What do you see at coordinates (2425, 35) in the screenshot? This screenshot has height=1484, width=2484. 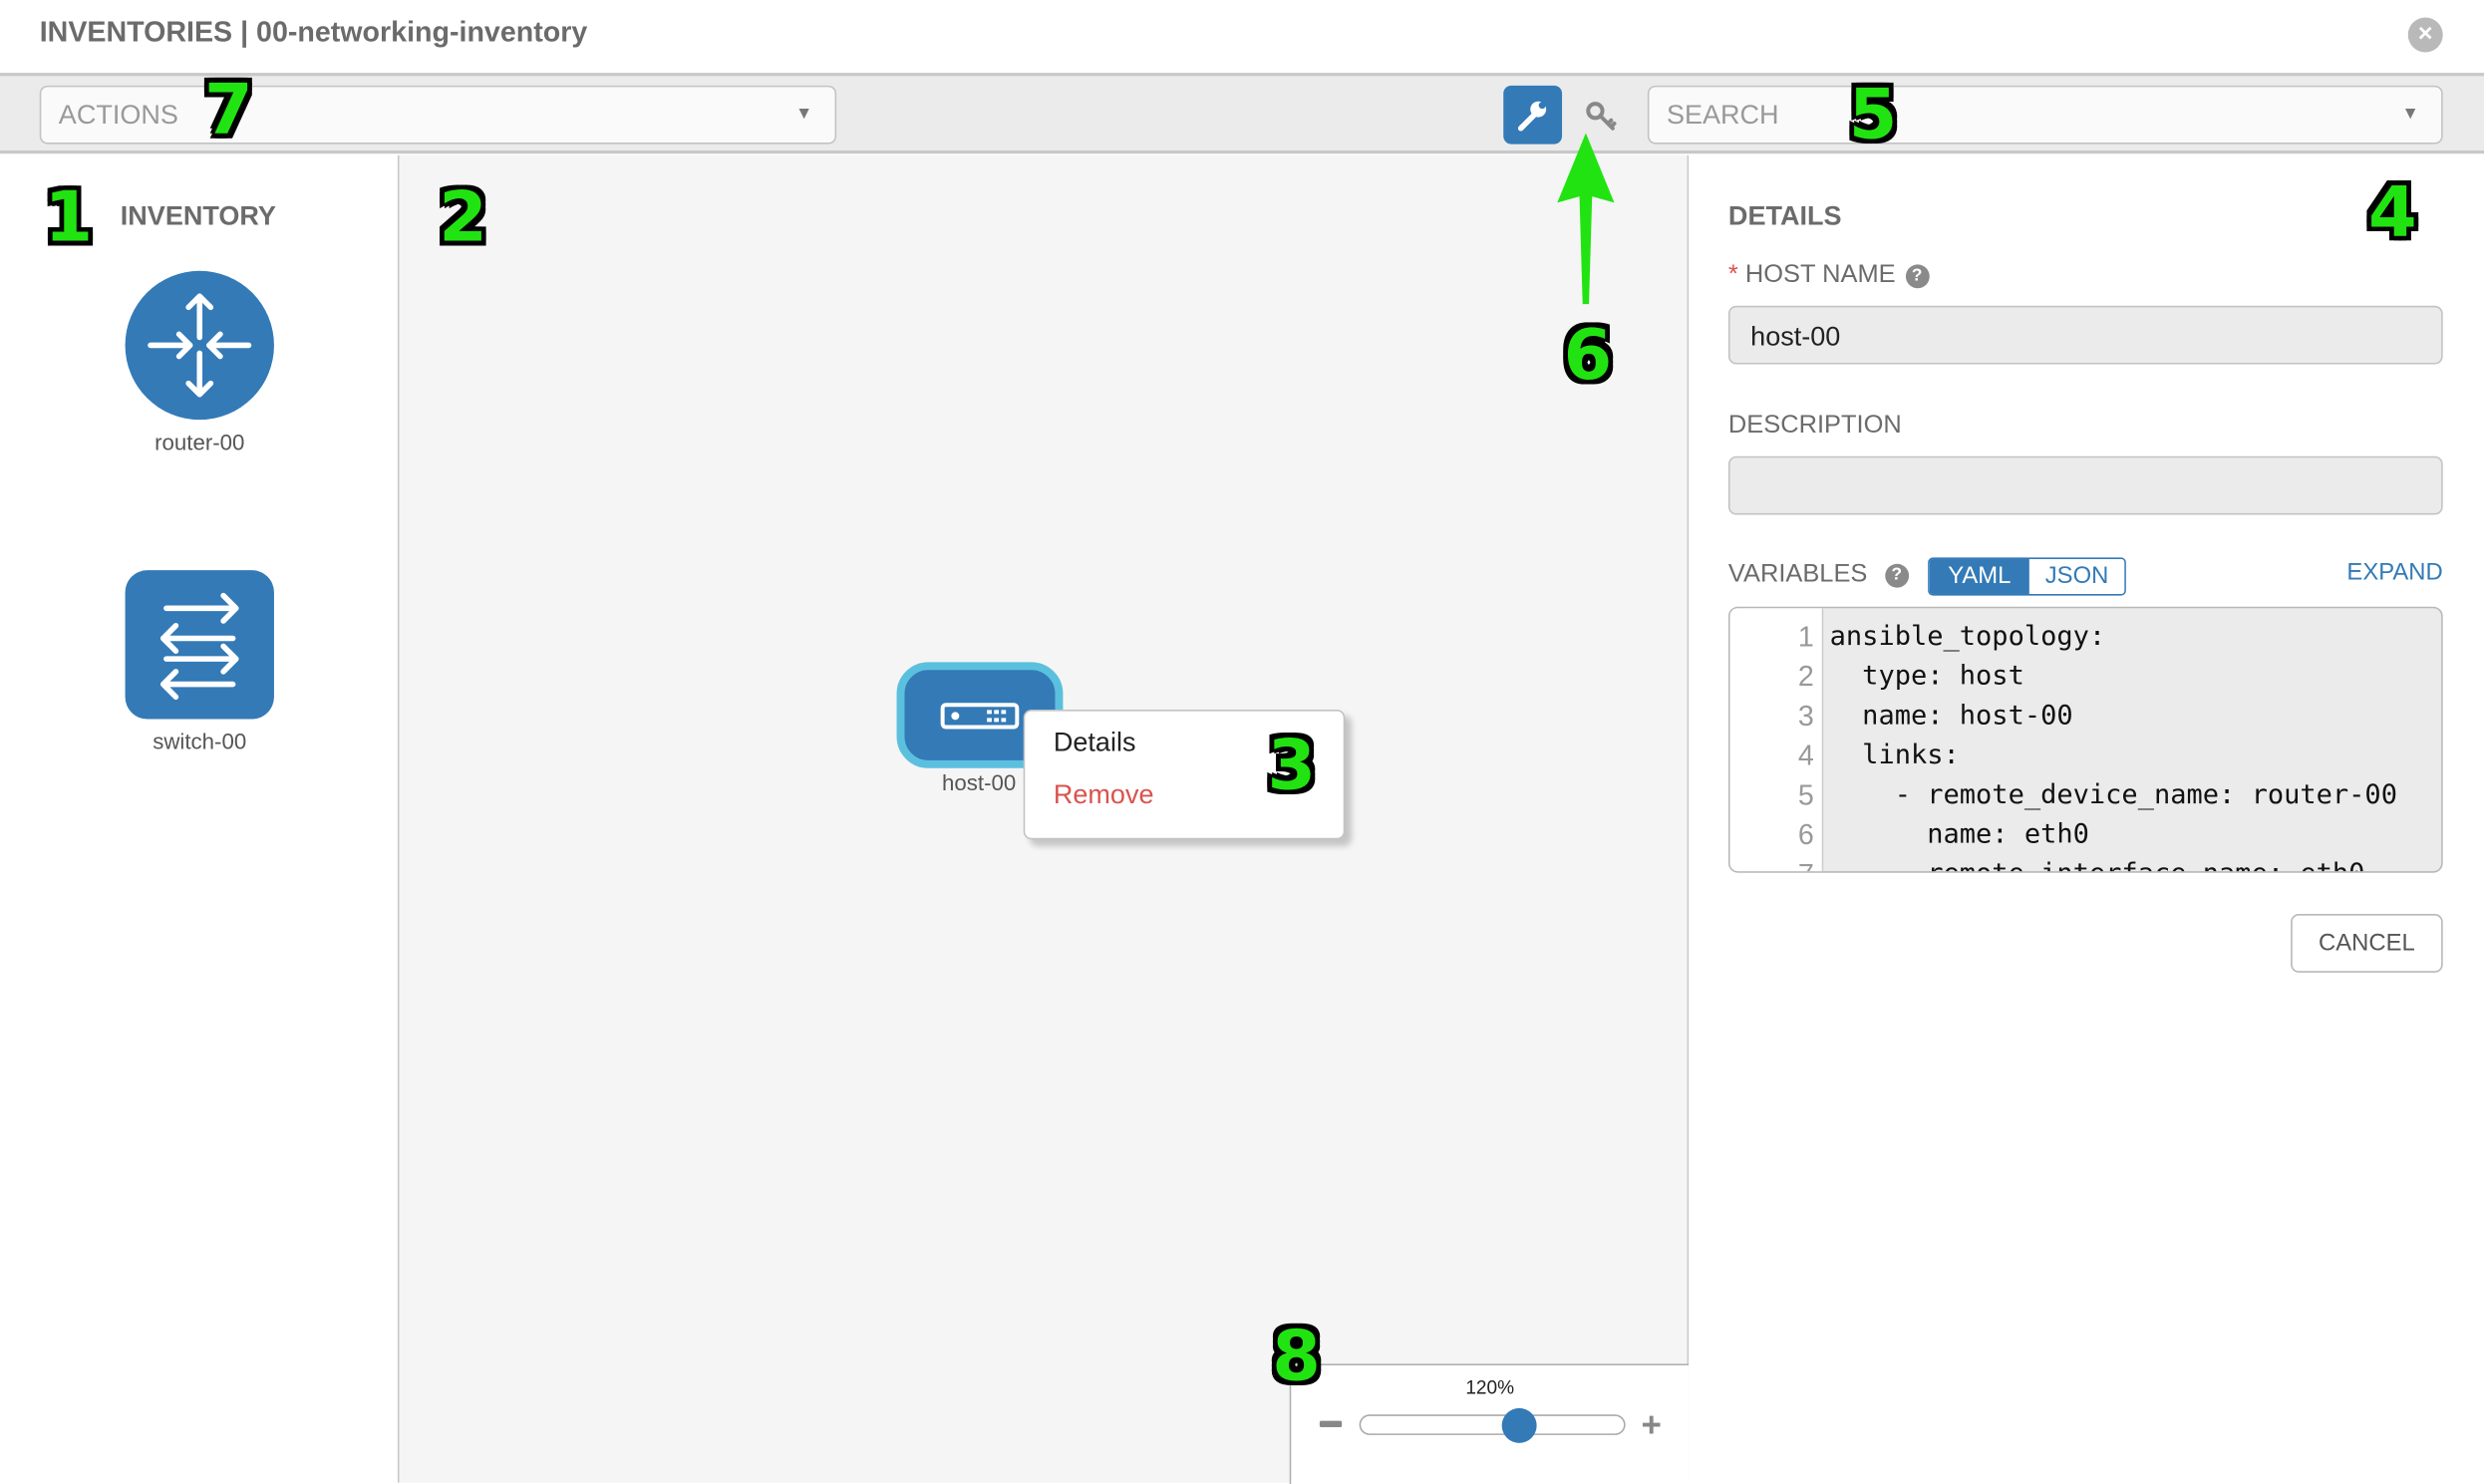 I see `close-icon: ×` at bounding box center [2425, 35].